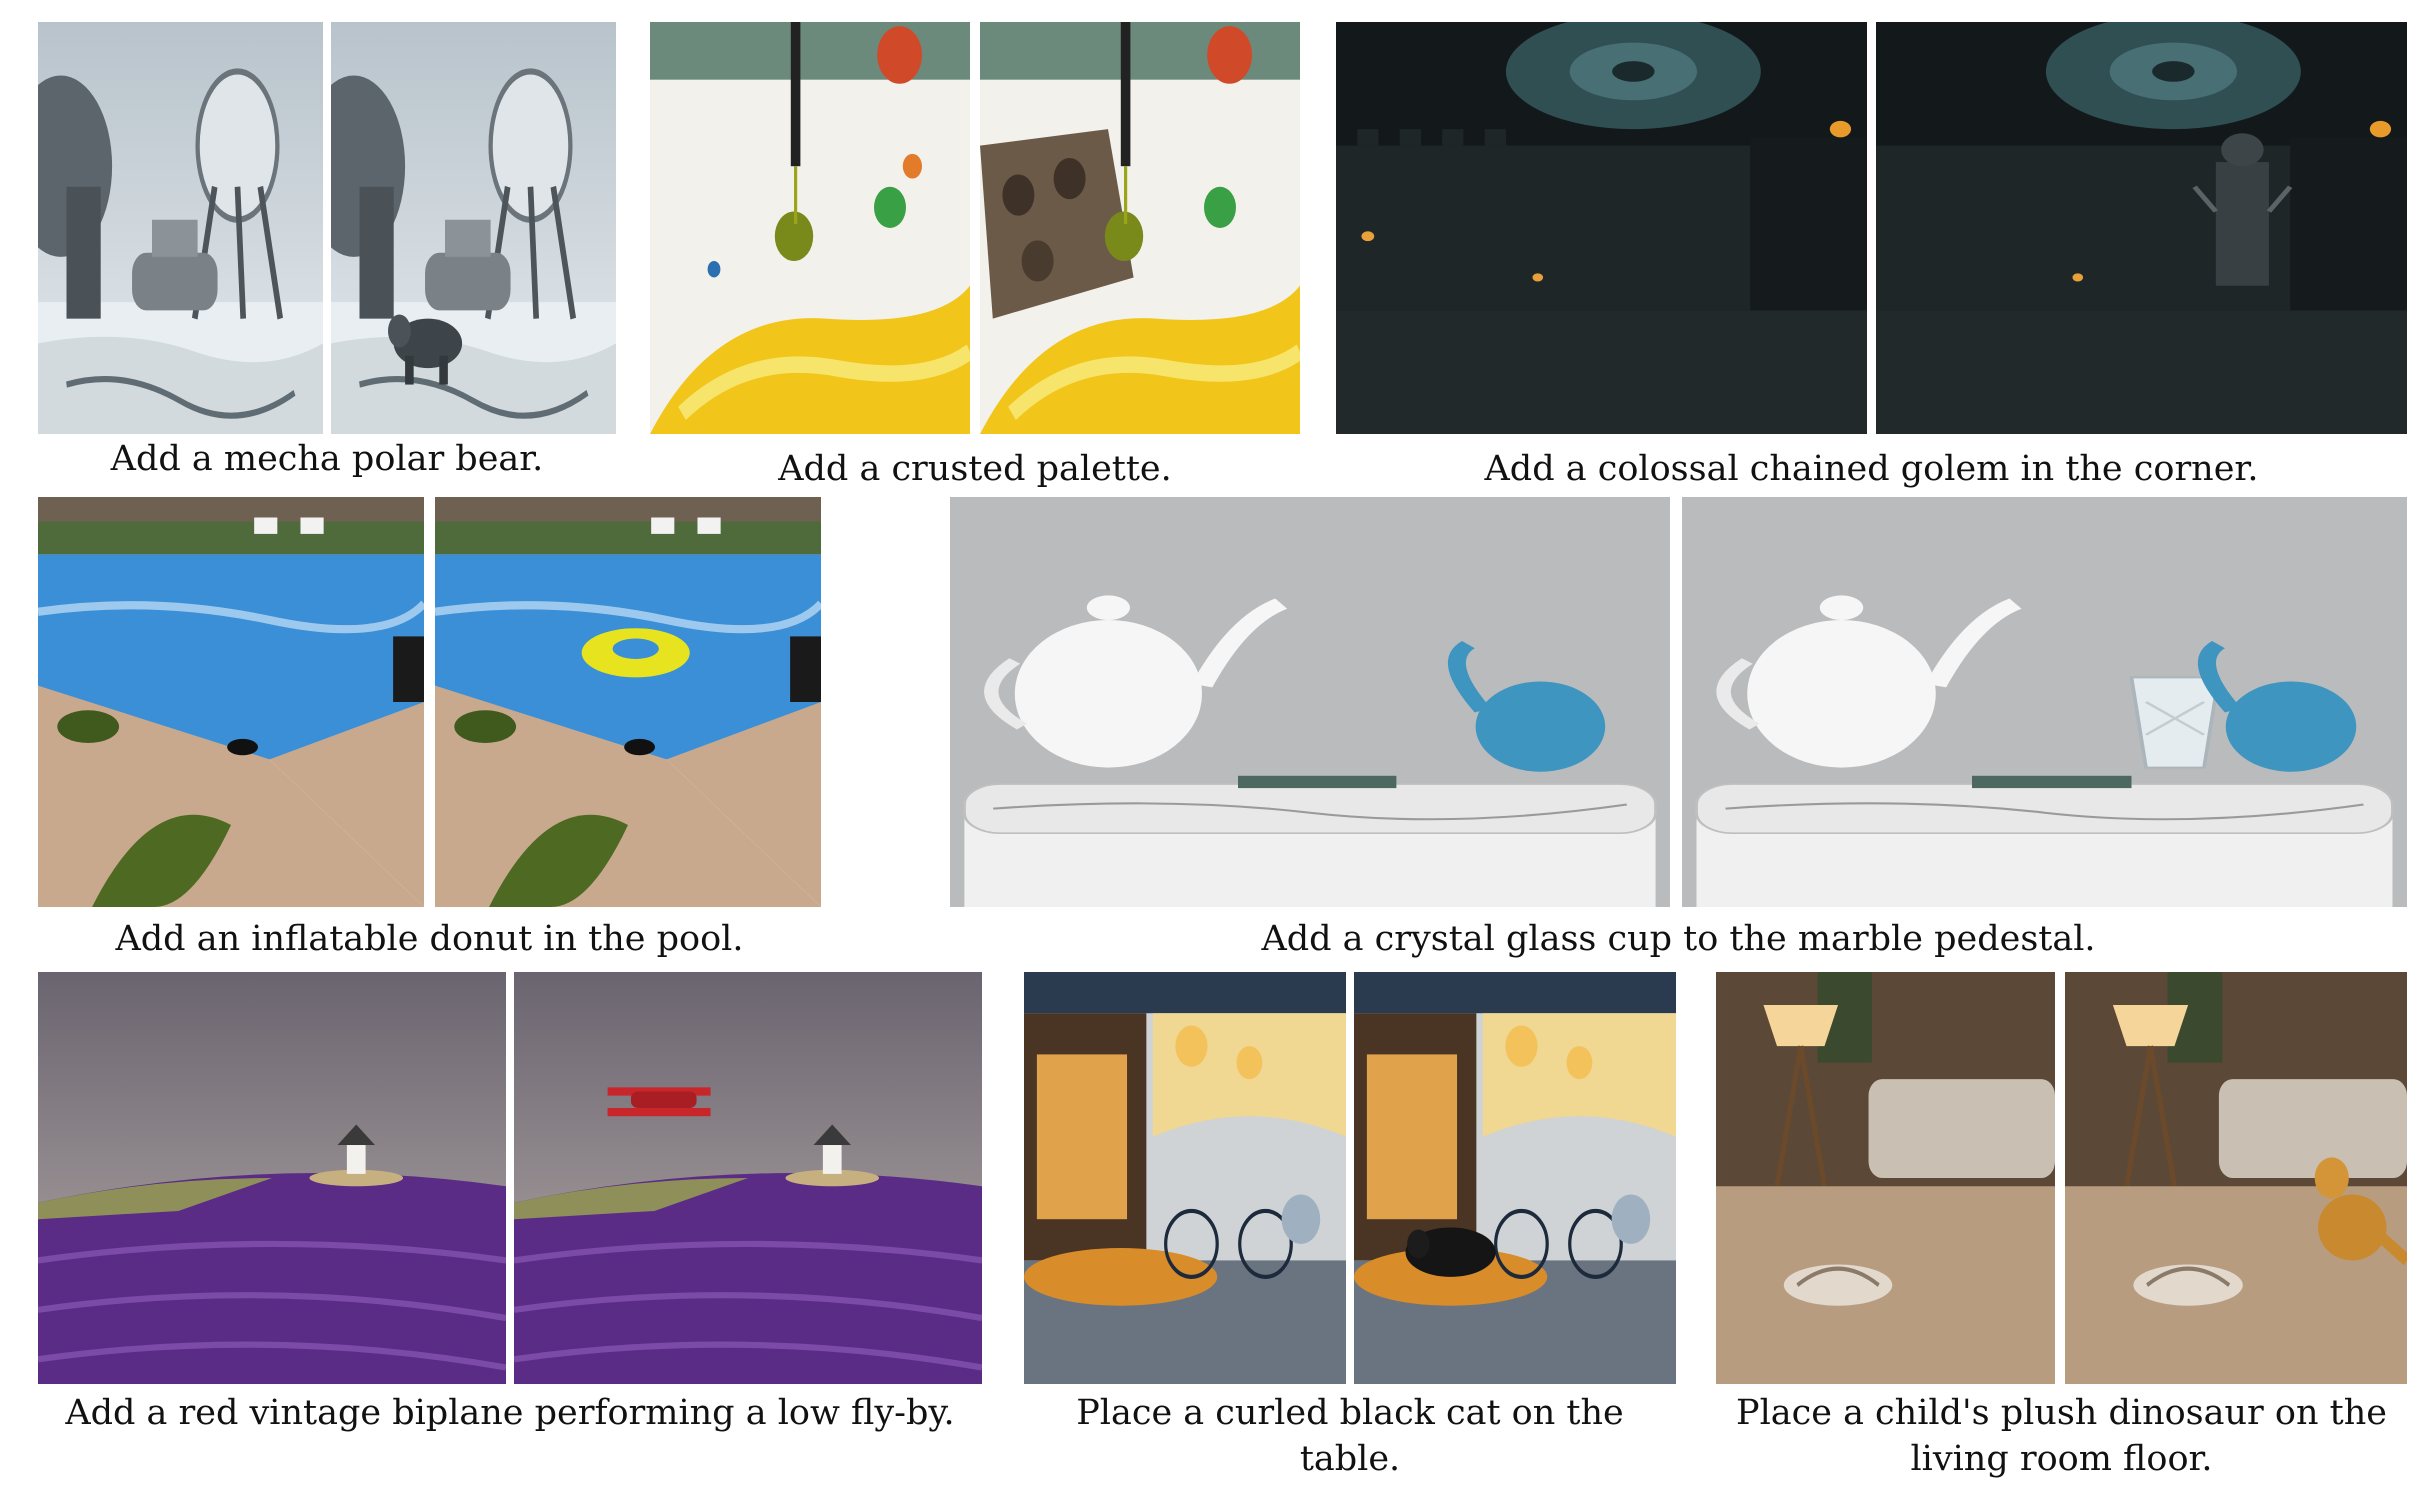  I want to click on polar-bear-before-image, so click(180, 228).